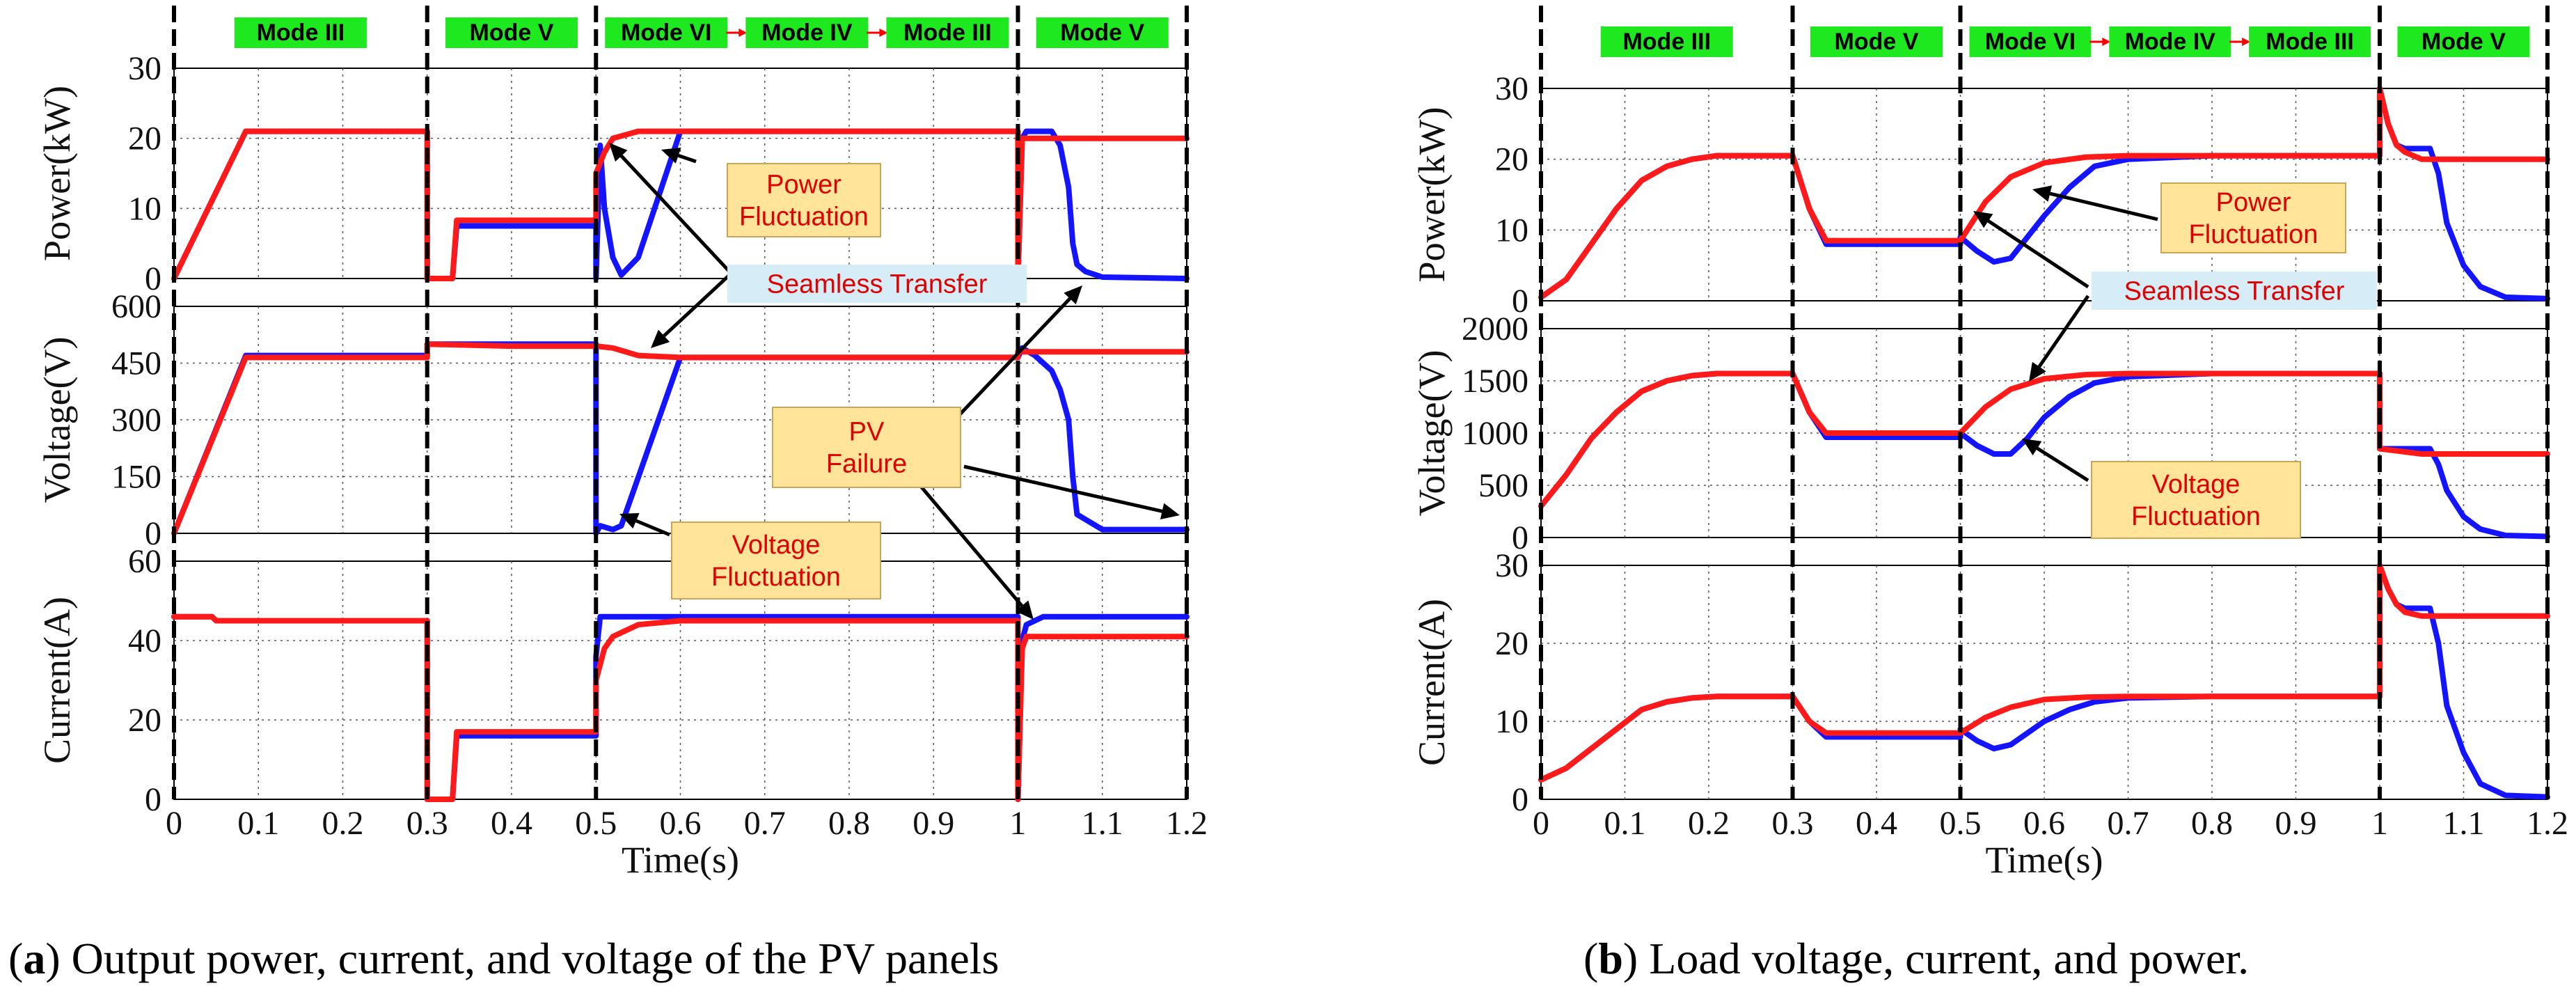 The image size is (2576, 988). Describe the element at coordinates (136, 420) in the screenshot. I see `y-tick-label: 300` at that location.